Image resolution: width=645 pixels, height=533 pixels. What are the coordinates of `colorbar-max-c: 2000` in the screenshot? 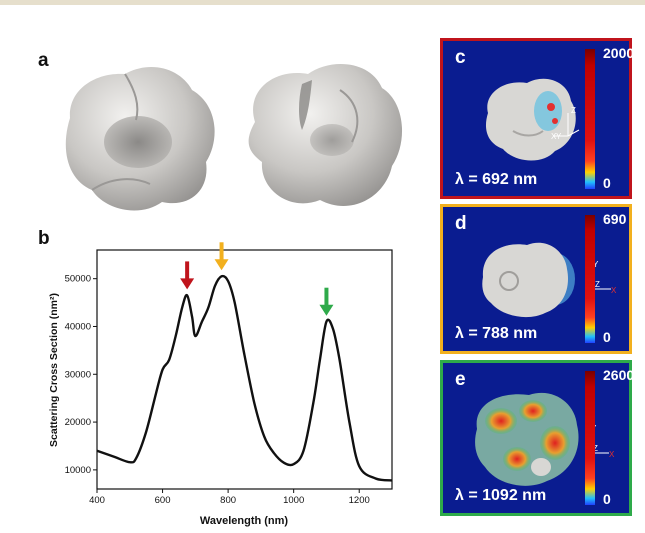 It's located at (619, 53).